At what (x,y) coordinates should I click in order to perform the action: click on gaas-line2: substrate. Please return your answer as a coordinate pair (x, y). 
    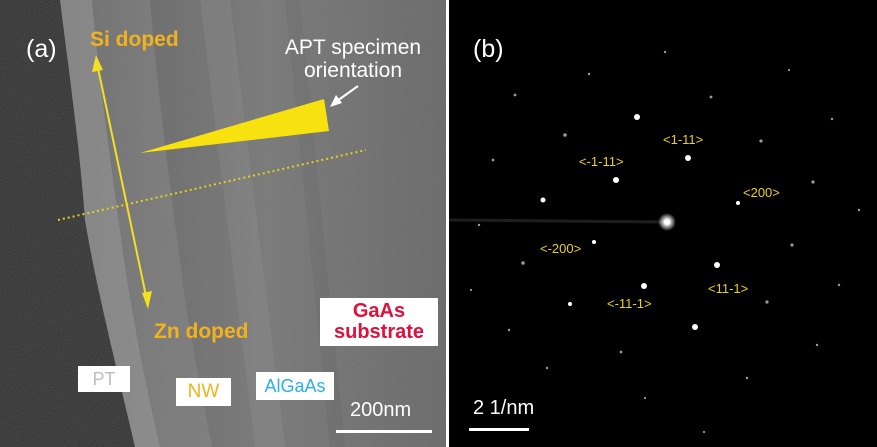
    Looking at the image, I should click on (379, 332).